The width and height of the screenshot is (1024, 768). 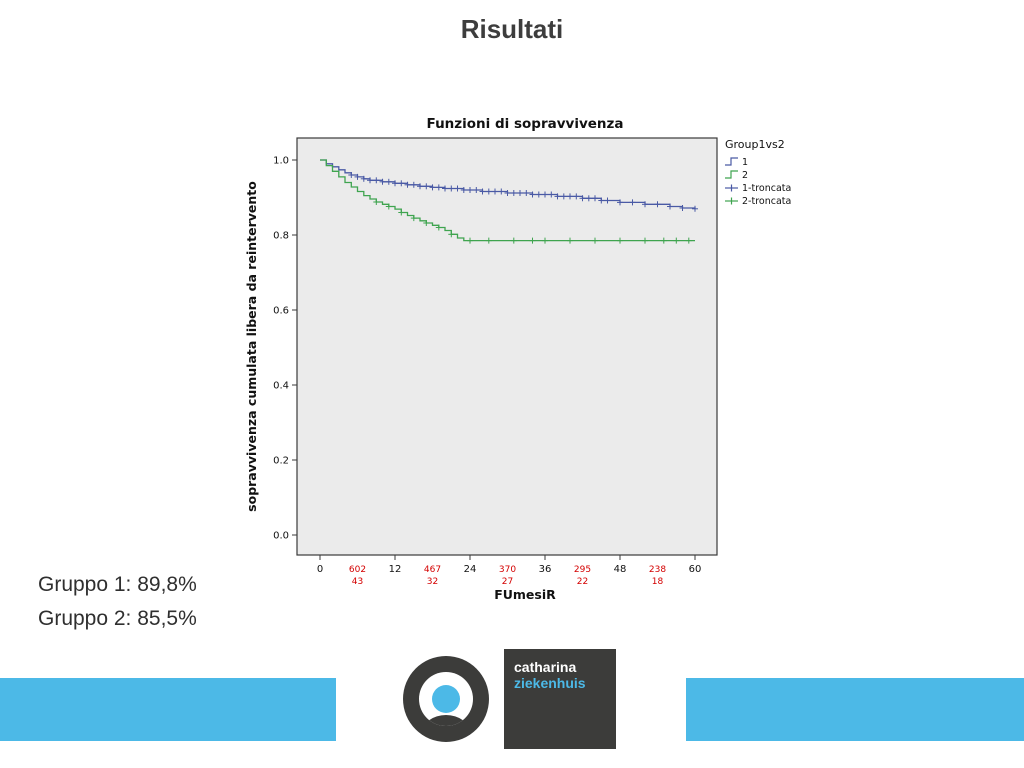 I want to click on hospital-logo-text: catharina ziekenhuis, so click(x=560, y=699).